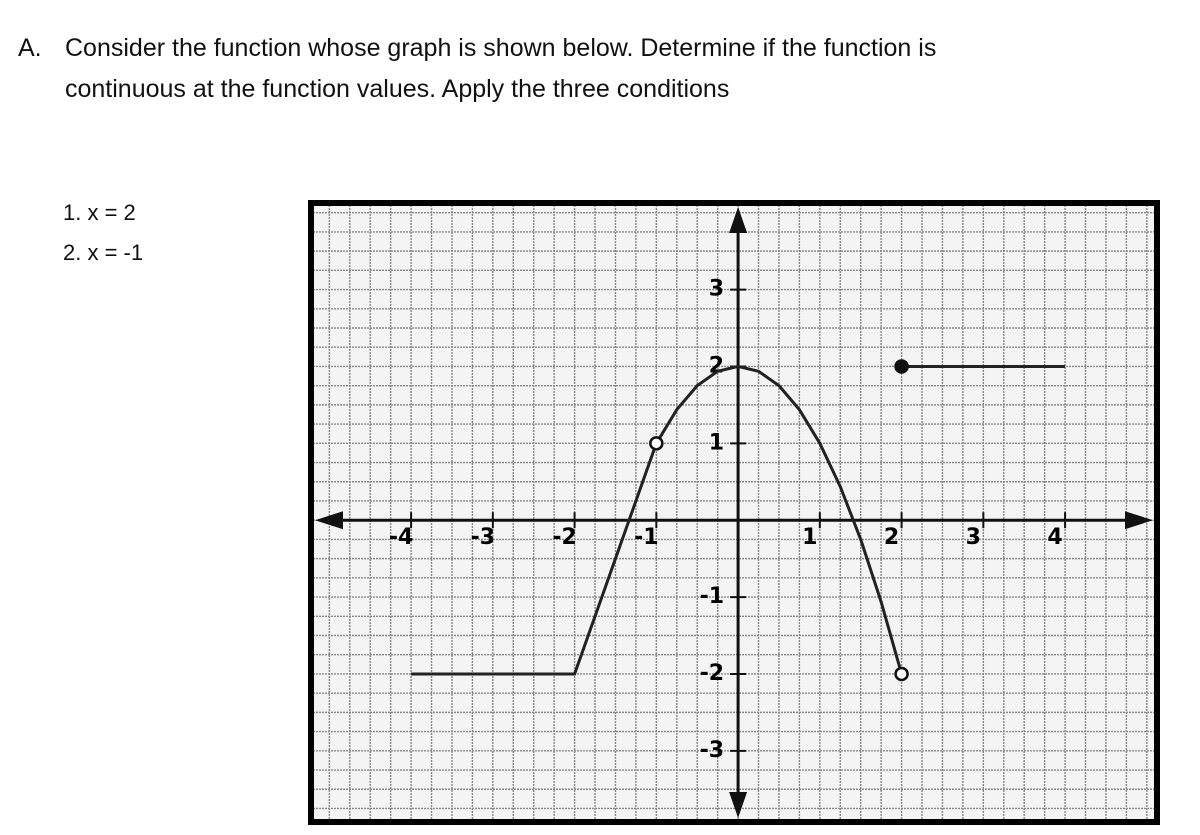 This screenshot has width=1200, height=835. I want to click on x-tick-label: -1, so click(646, 537).